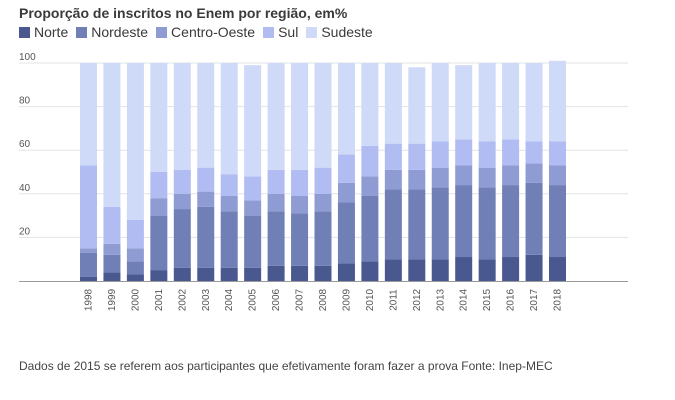  Describe the element at coordinates (487, 270) in the screenshot. I see `bar-2015-norte` at that location.